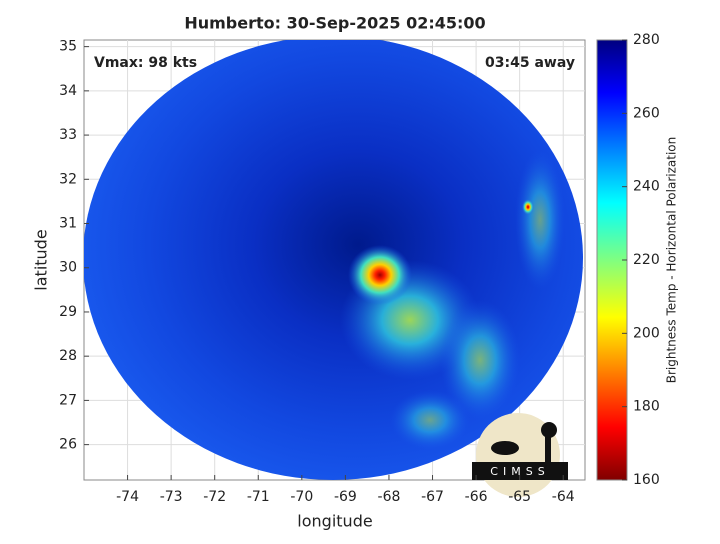 The height and width of the screenshot is (544, 720). What do you see at coordinates (646, 113) in the screenshot?
I see `colorbar-tick-label: 260` at bounding box center [646, 113].